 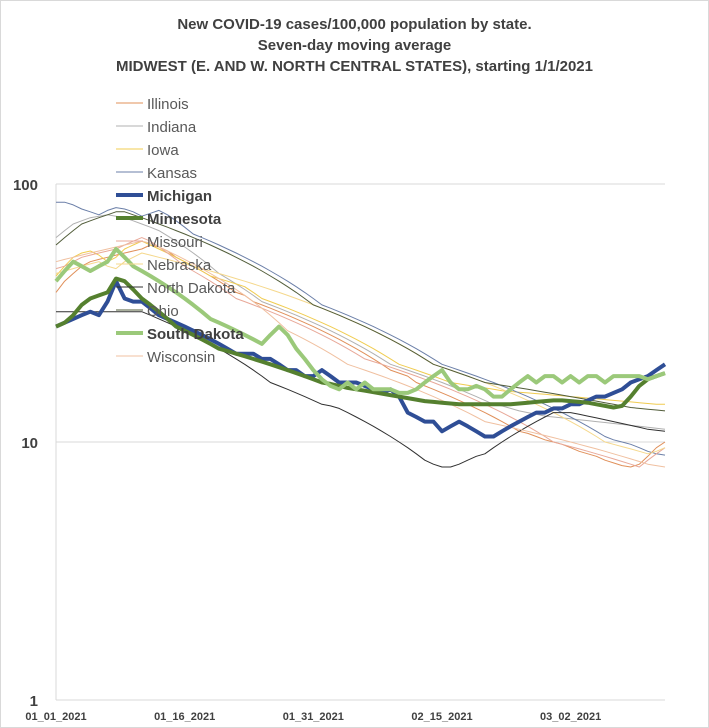 I want to click on y-tick-label: 10, so click(x=29, y=443).